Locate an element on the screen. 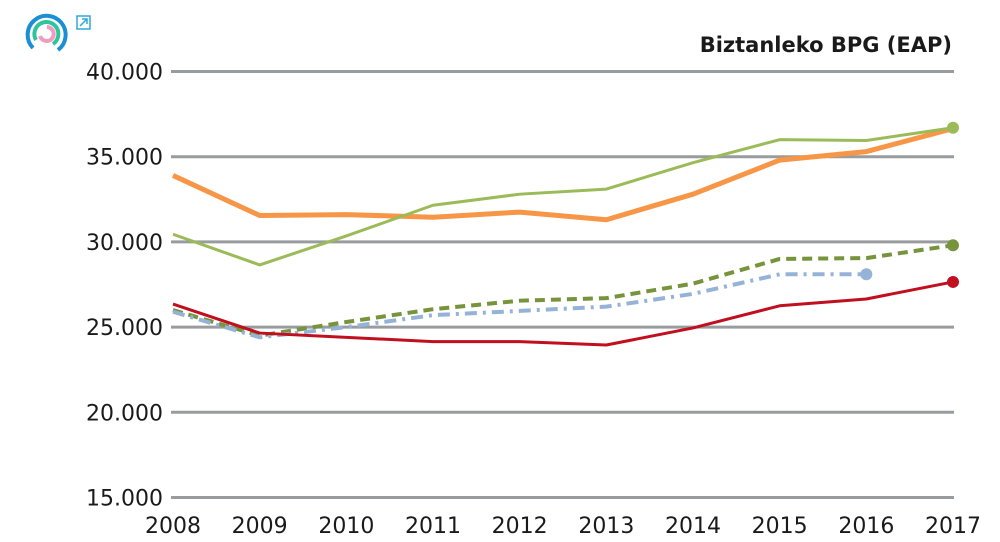 Image resolution: width=1000 pixels, height=542 pixels. x-tick-label: 2014 is located at coordinates (693, 526).